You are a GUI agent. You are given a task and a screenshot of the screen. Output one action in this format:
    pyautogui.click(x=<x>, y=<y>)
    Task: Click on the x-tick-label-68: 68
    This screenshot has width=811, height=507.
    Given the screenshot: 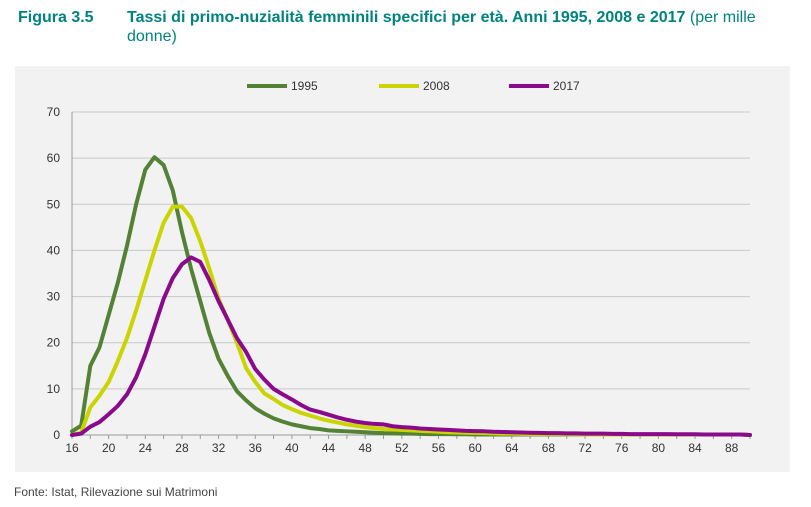 What is the action you would take?
    pyautogui.click(x=549, y=448)
    